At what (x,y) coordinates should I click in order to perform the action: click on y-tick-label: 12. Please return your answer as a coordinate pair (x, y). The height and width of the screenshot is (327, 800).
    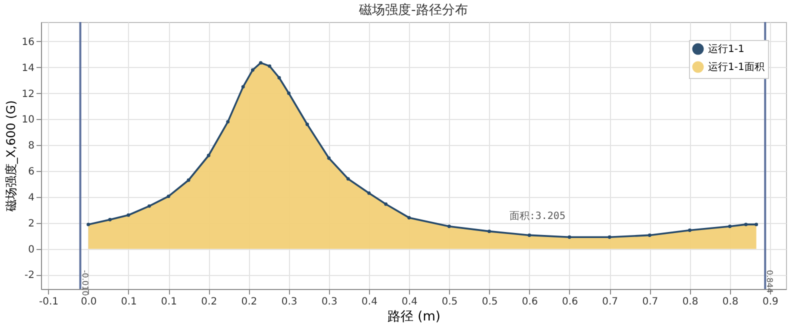
    Looking at the image, I should click on (28, 94).